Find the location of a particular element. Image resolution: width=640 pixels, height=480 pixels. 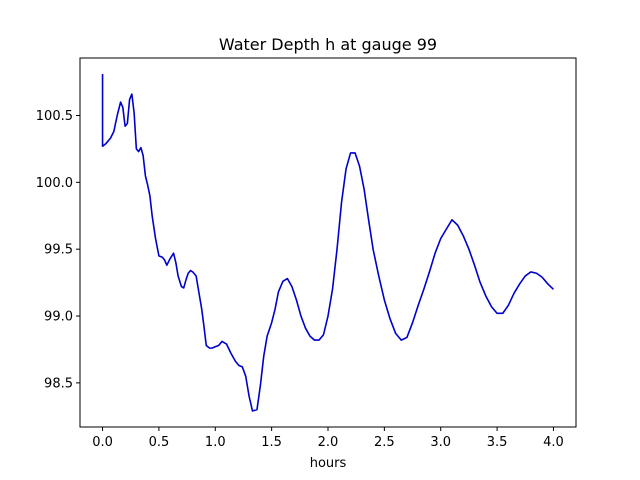

x-tick-label: 2.5 is located at coordinates (384, 442).